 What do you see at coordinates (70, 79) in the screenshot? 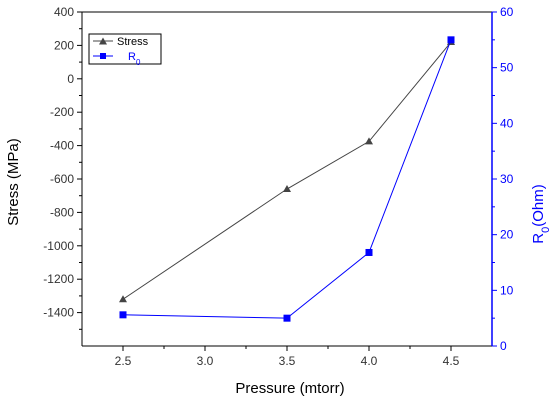
I see `y-left-tick-label: 0` at bounding box center [70, 79].